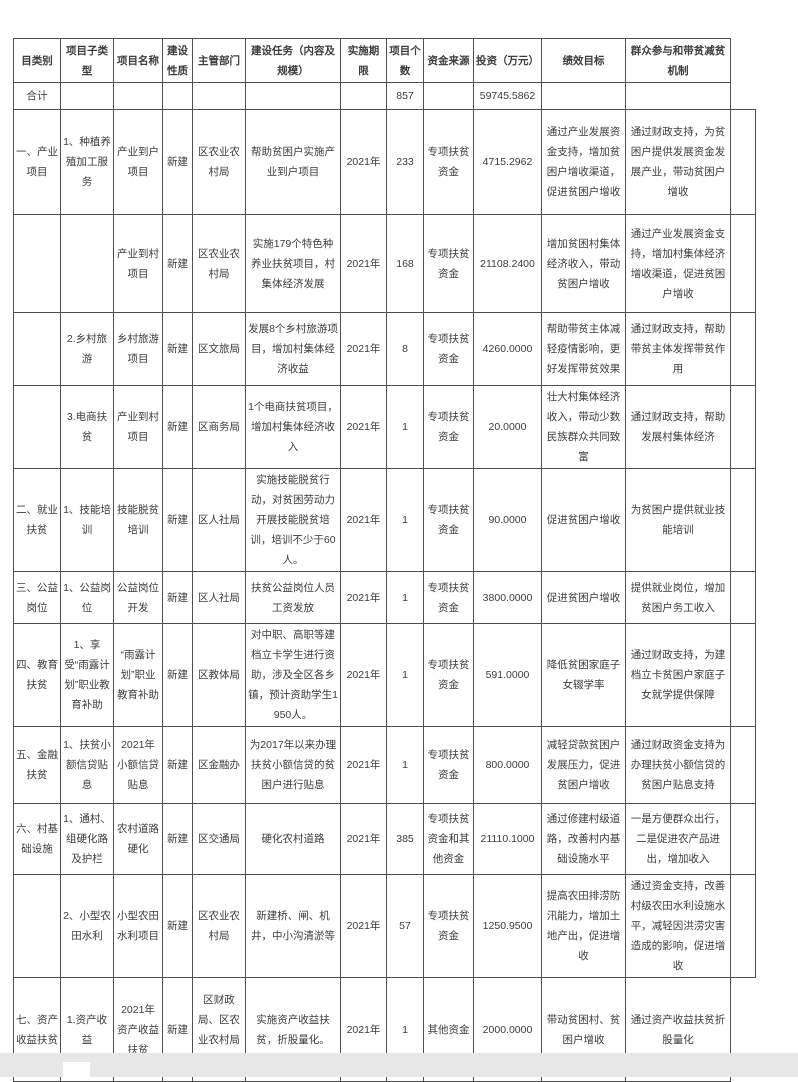 The height and width of the screenshot is (1082, 798). I want to click on table-cell: 591.0000, so click(507, 675).